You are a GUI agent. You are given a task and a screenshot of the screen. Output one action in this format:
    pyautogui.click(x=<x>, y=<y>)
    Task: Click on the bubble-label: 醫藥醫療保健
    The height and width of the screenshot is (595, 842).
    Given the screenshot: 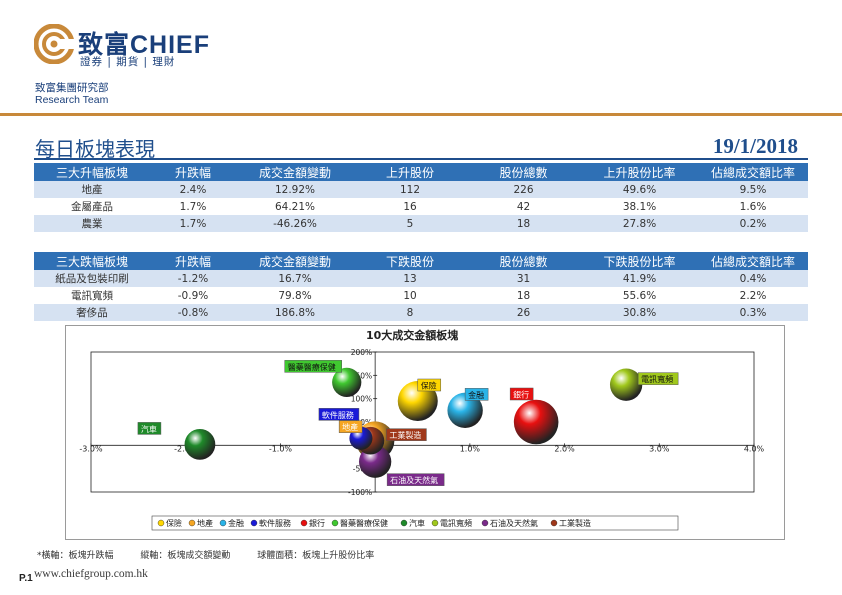 What is the action you would take?
    pyautogui.click(x=312, y=367)
    